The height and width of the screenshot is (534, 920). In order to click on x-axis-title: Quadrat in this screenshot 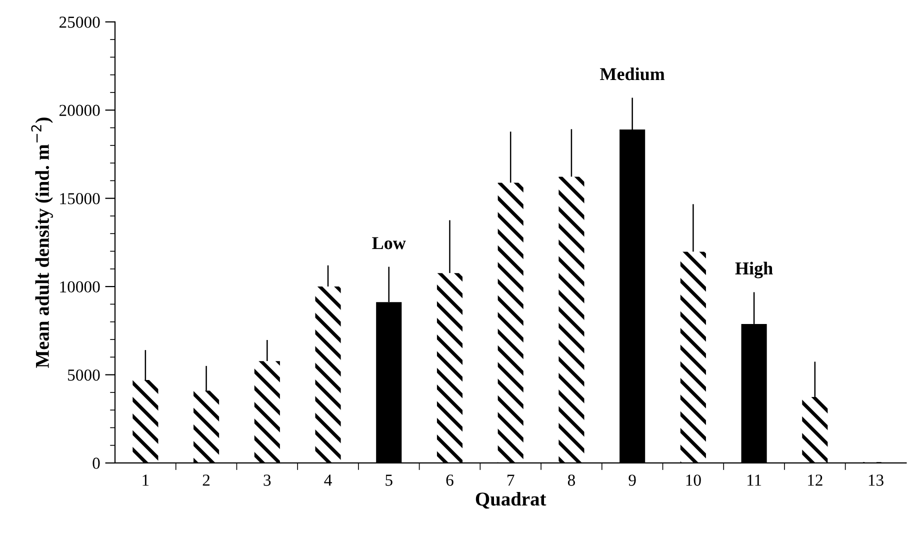, I will do `click(511, 500)`.